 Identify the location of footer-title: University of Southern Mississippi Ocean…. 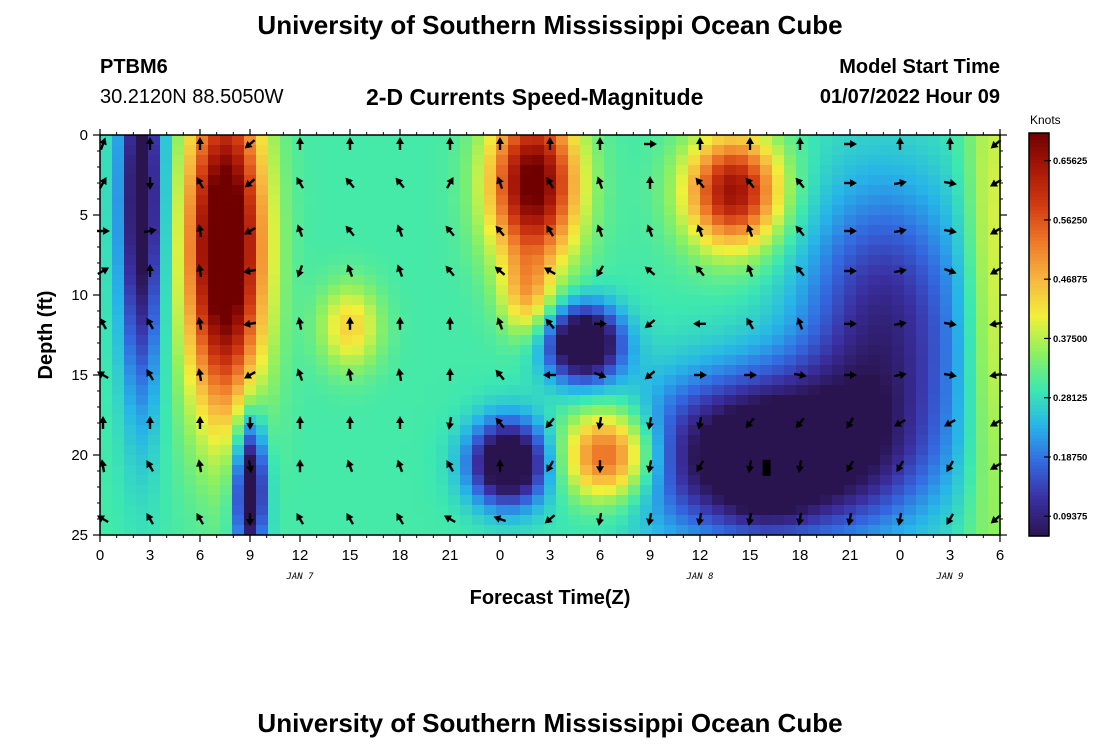
(550, 723).